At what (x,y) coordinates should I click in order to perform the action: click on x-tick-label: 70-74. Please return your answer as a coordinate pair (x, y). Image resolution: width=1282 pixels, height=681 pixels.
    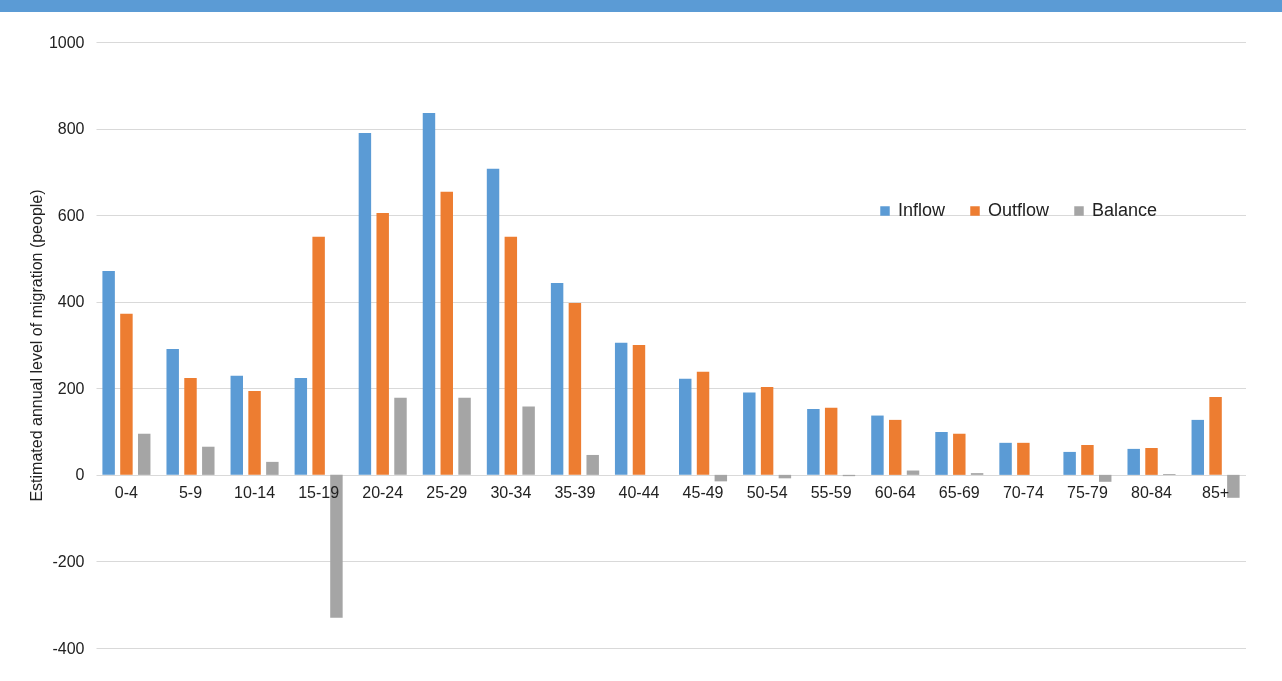
    Looking at the image, I should click on (1023, 493).